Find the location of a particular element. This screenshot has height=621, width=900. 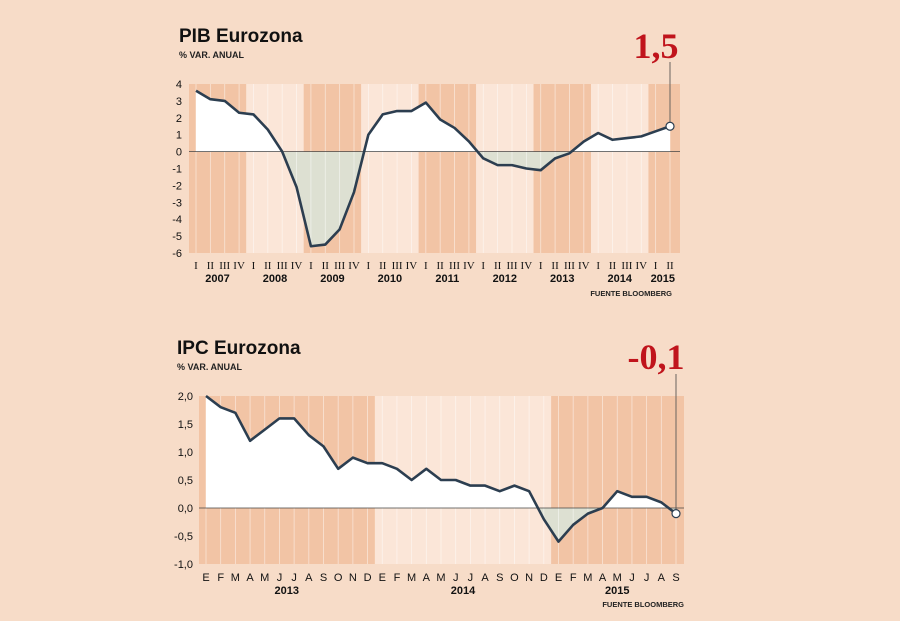

ipc-x-tick-label: E is located at coordinates (558, 578).